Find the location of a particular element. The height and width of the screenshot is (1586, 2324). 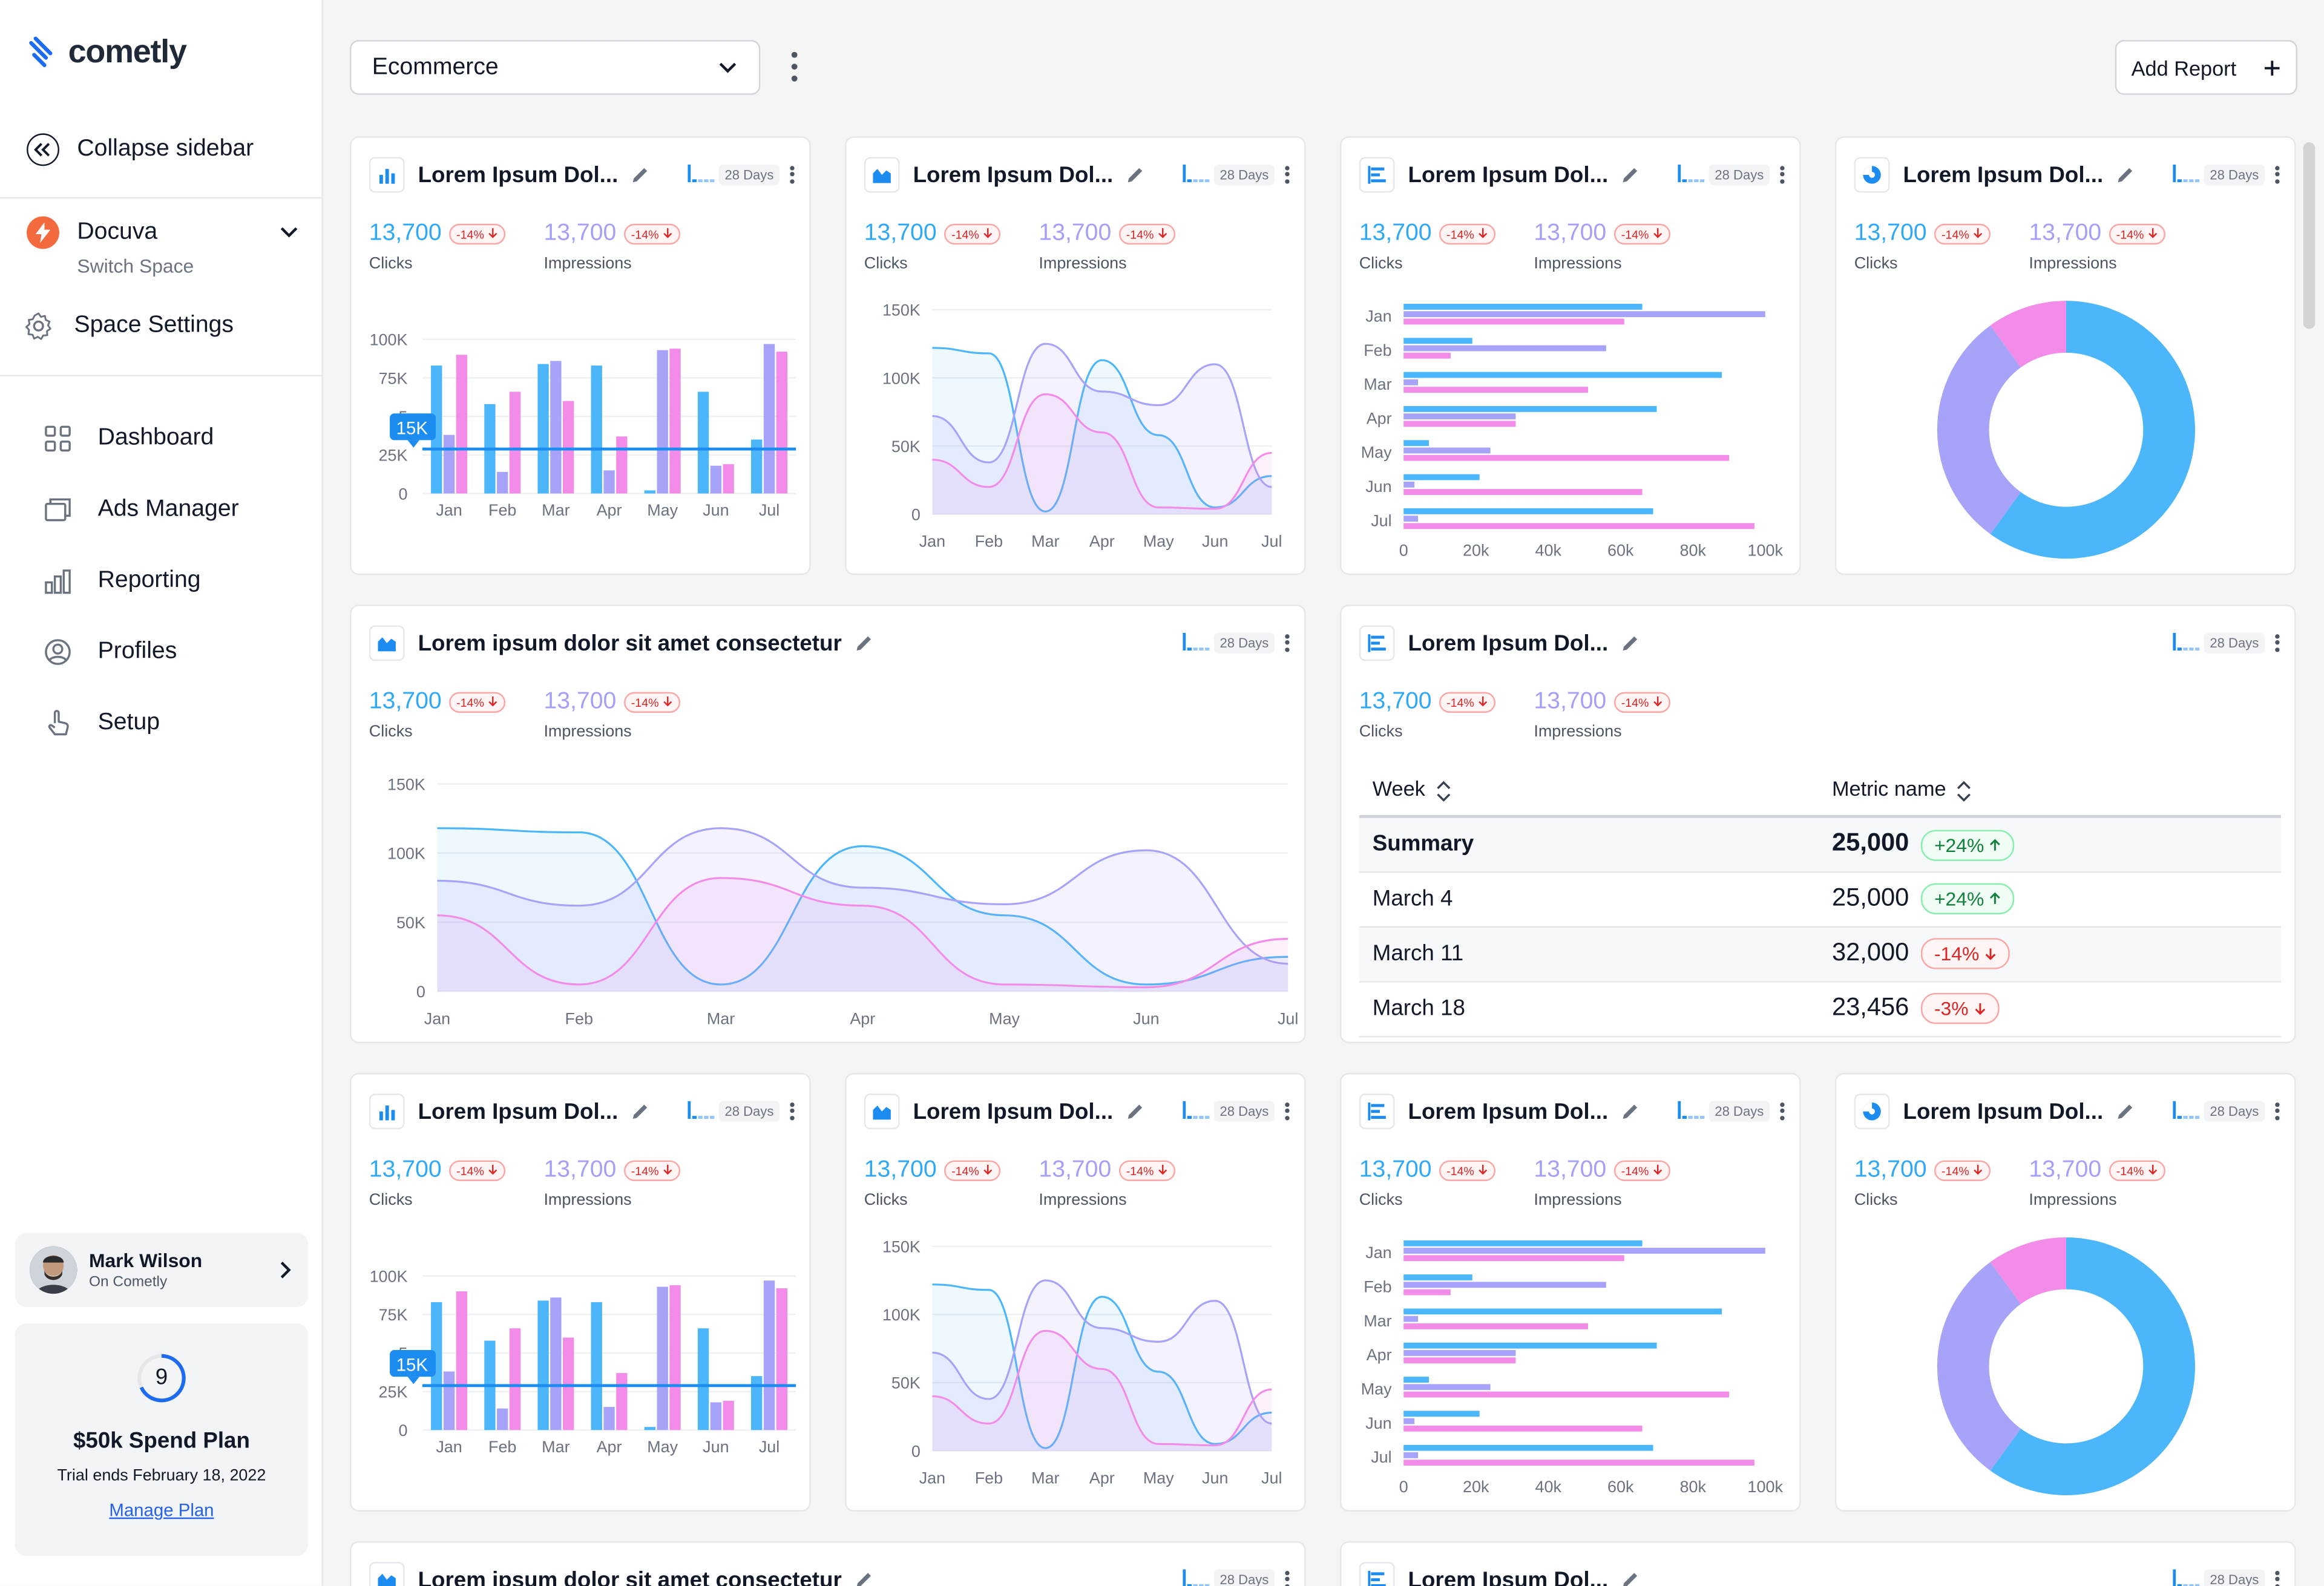

axis-tick-label: 100k is located at coordinates (1766, 1487).